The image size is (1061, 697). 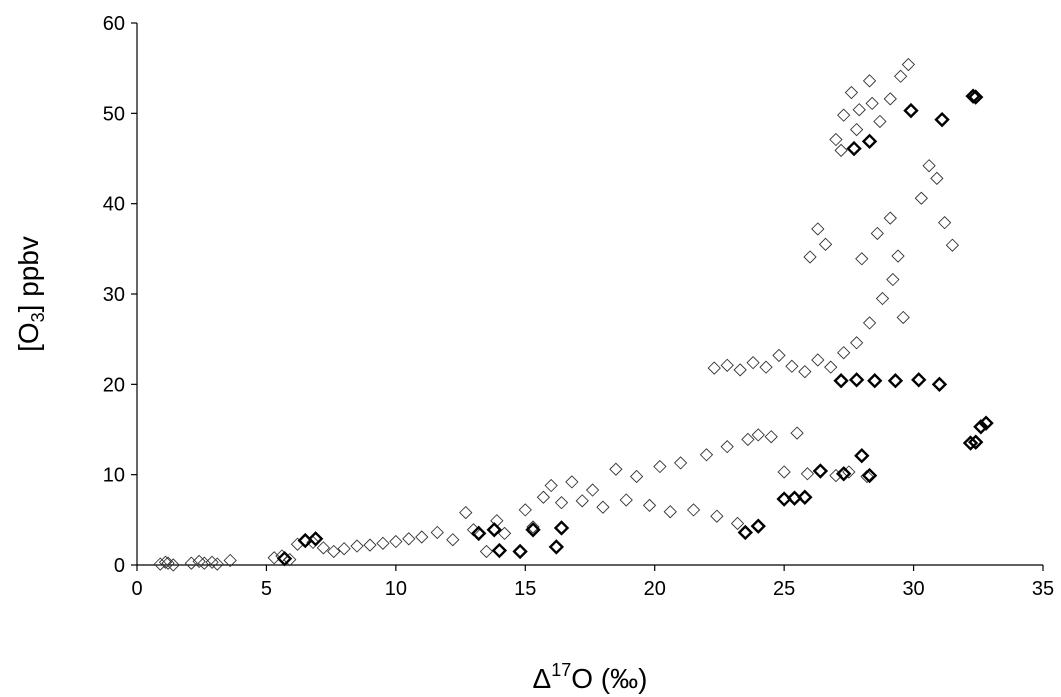 I want to click on x-tick-label: 10, so click(x=396, y=589).